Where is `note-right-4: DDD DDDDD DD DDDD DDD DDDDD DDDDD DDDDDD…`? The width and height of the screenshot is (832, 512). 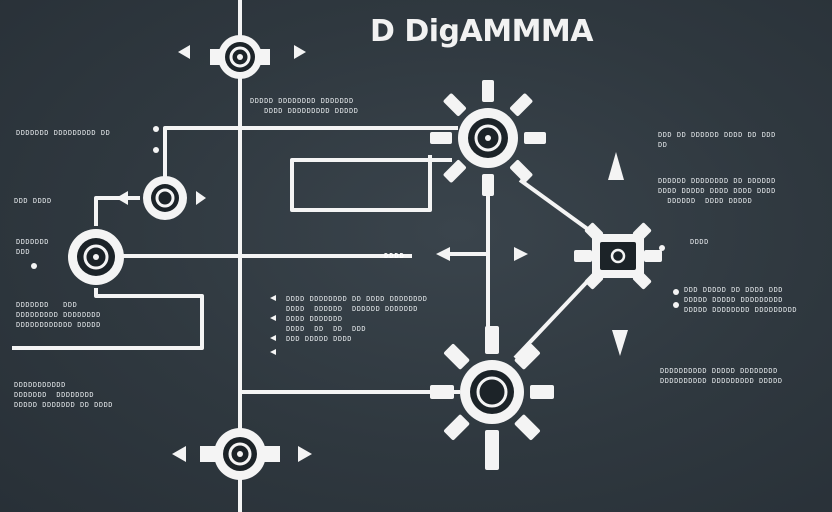
note-right-4: DDD DDDDD DD DDDD DDD DDDDD DDDDD DDDDDD… is located at coordinates (741, 300).